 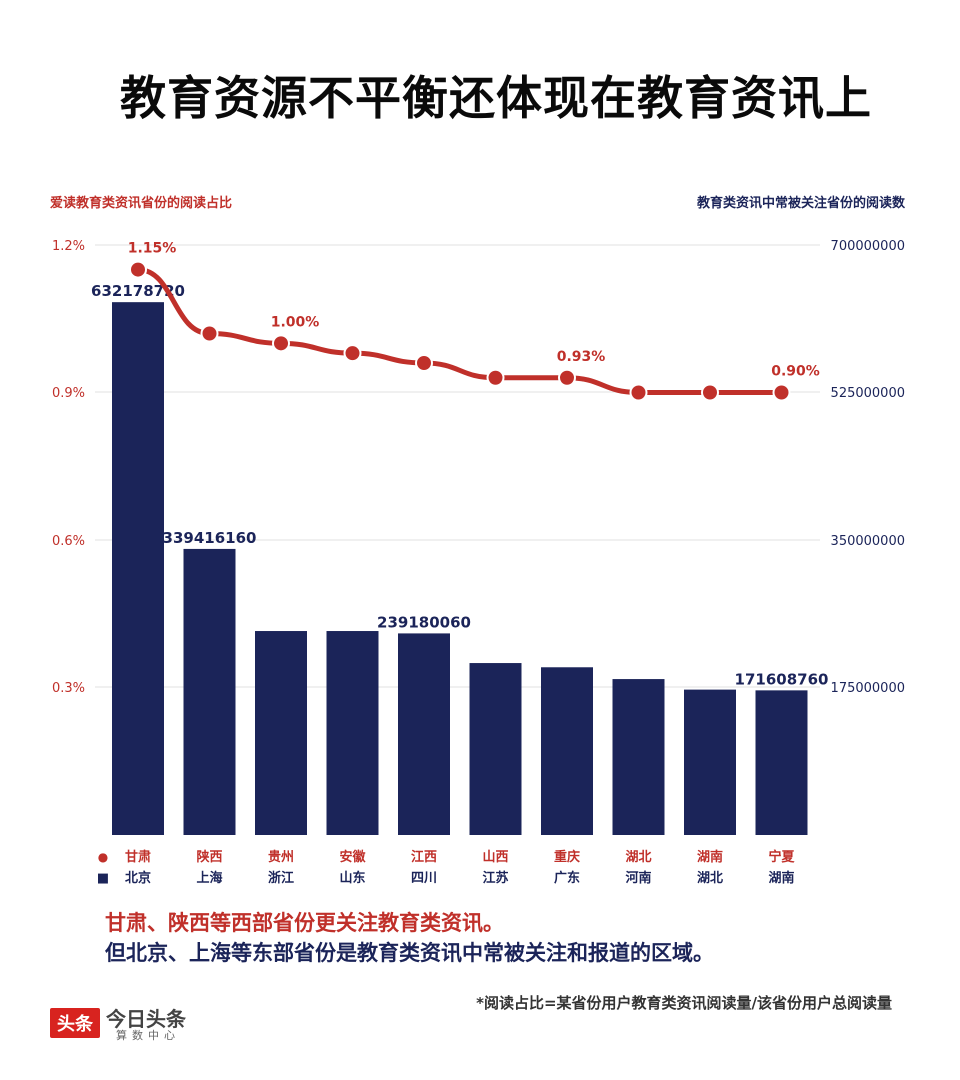 I want to click on bar-value-label: 171608760, so click(x=782, y=679).